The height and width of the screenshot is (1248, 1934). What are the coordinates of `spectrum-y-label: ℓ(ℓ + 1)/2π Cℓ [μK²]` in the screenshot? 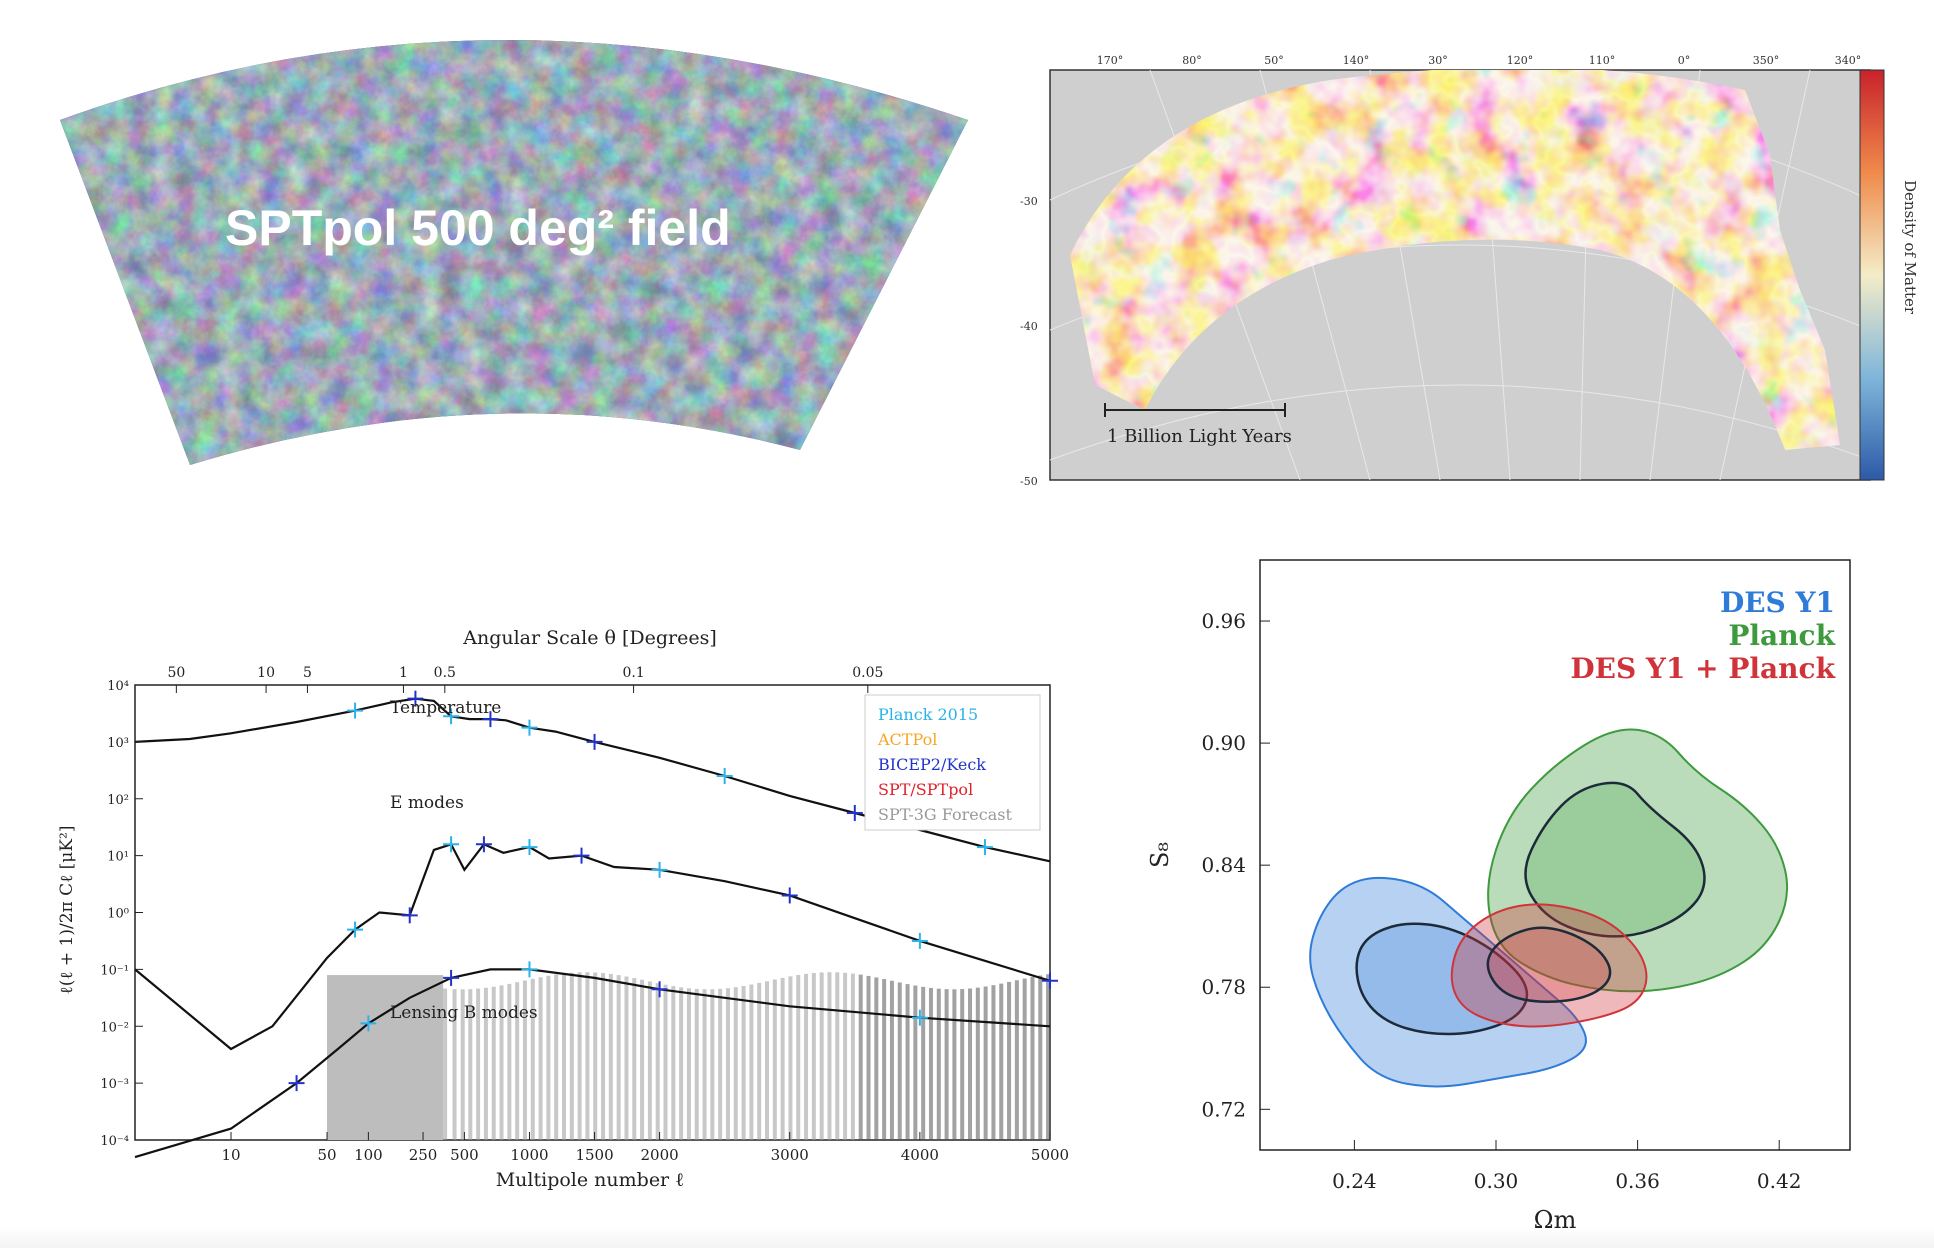 It's located at (67, 910).